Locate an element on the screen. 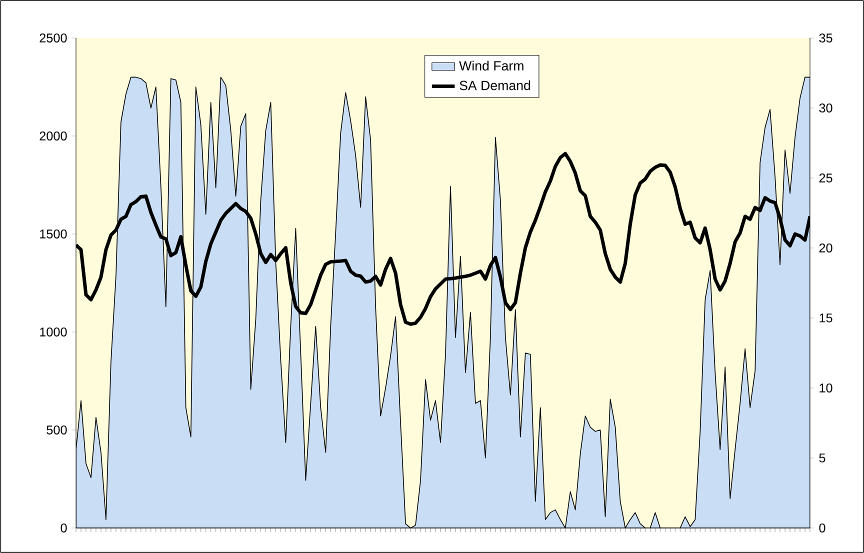 The width and height of the screenshot is (864, 553). legend-label: Wind Farm is located at coordinates (491, 65).